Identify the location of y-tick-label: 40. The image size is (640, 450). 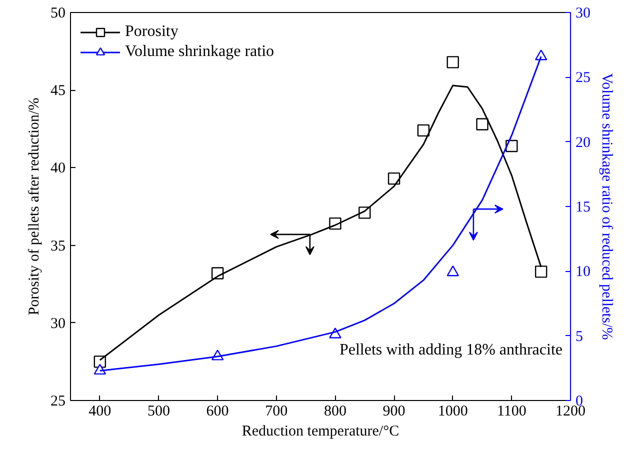
(58, 168).